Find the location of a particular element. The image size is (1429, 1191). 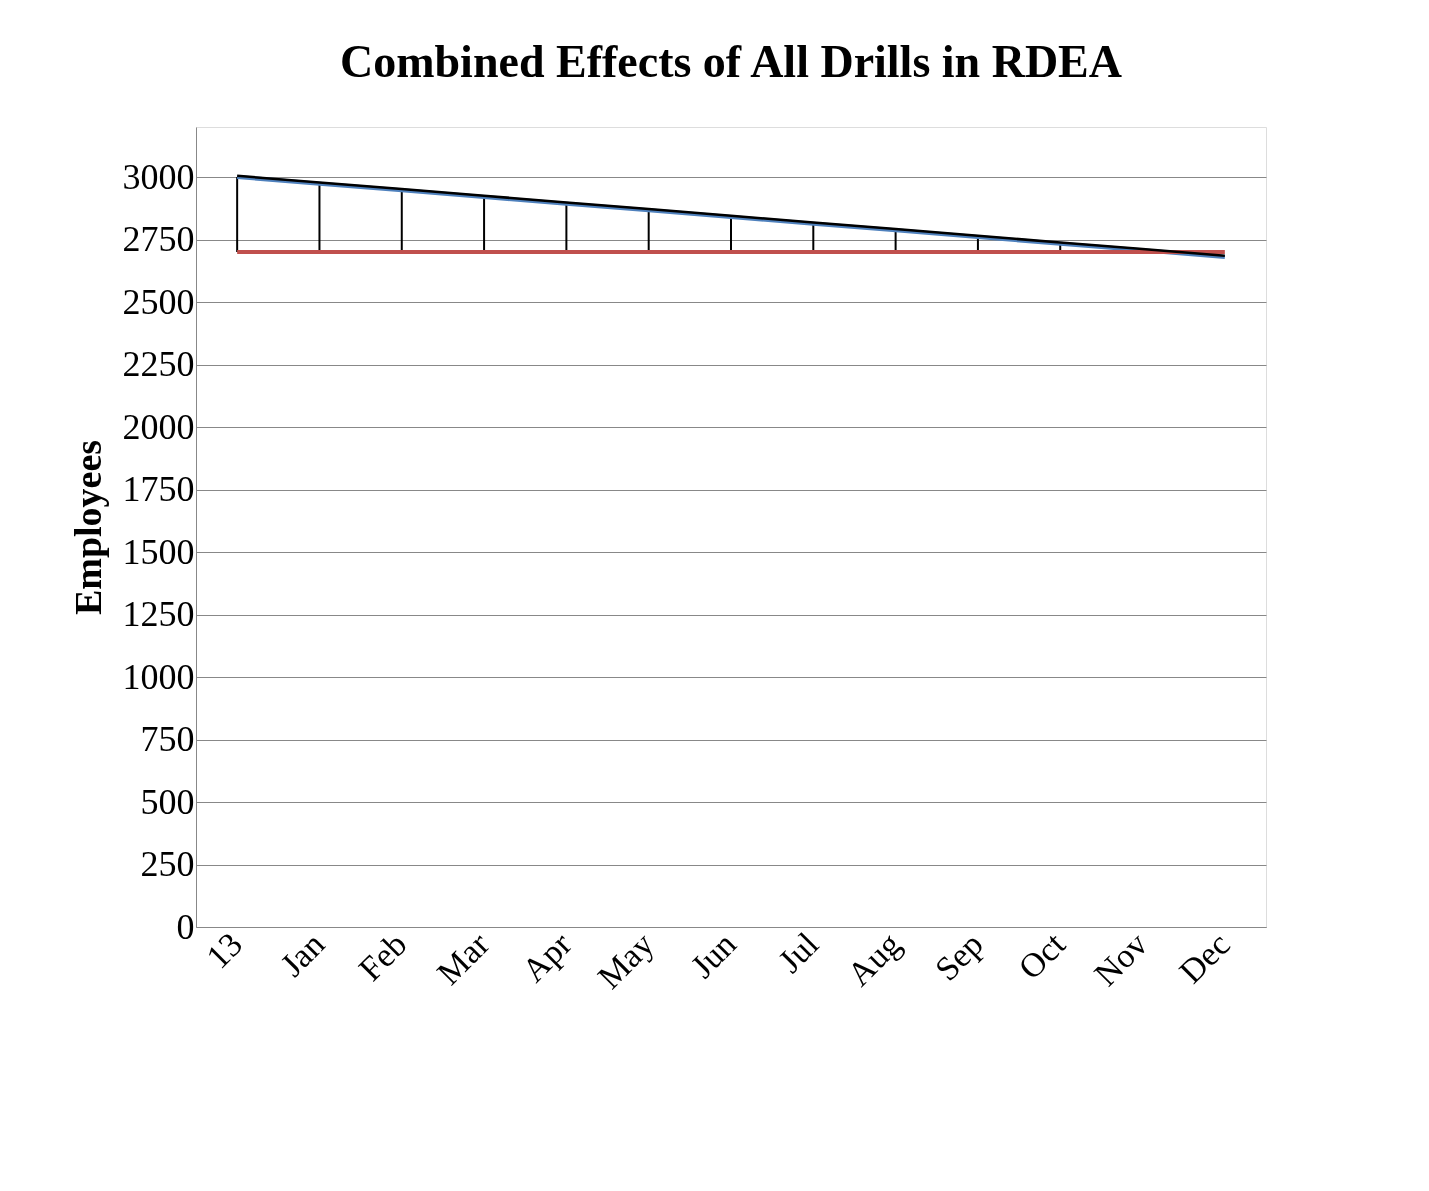

y-tick-label: 2500 is located at coordinates (158, 301).